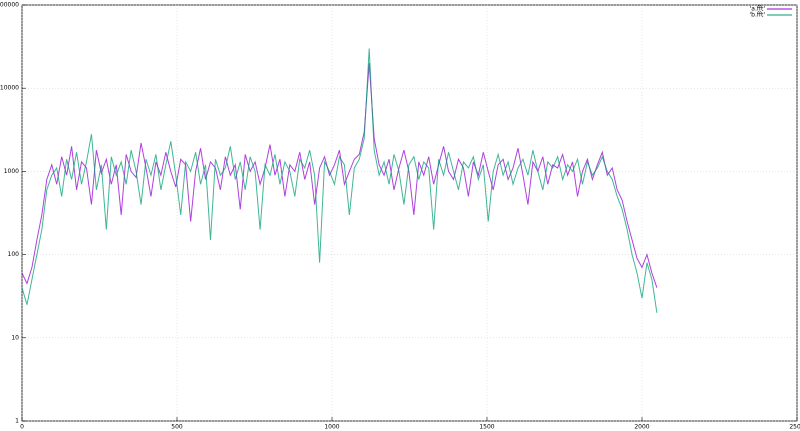 Image resolution: width=800 pixels, height=431 pixels. Describe the element at coordinates (757, 15) in the screenshot. I see `legend-label: 'b.fft'` at that location.